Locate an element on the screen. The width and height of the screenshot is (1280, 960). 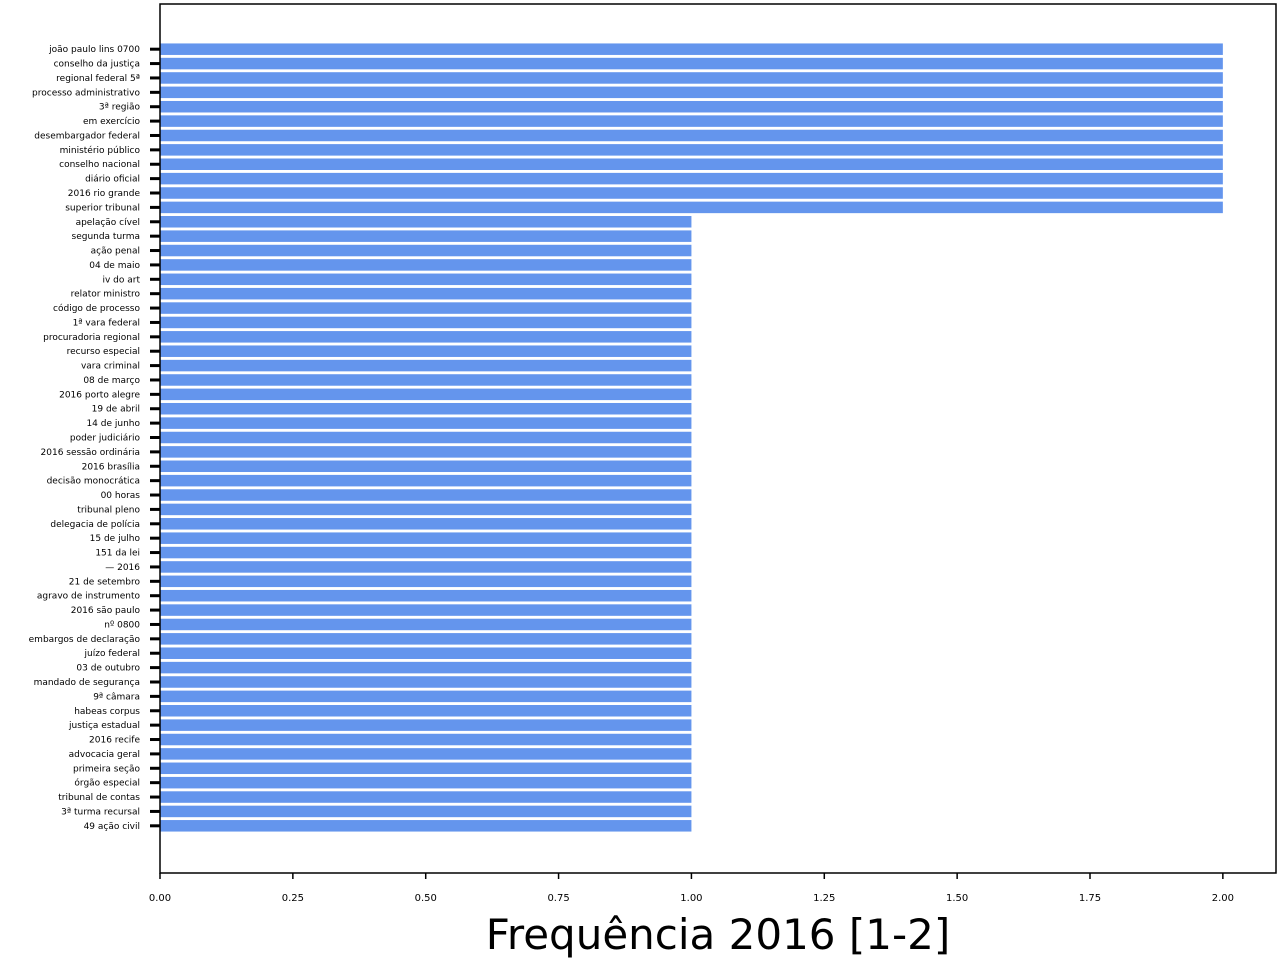
y-tick-label: 3ª turma recursal is located at coordinates (100, 812).